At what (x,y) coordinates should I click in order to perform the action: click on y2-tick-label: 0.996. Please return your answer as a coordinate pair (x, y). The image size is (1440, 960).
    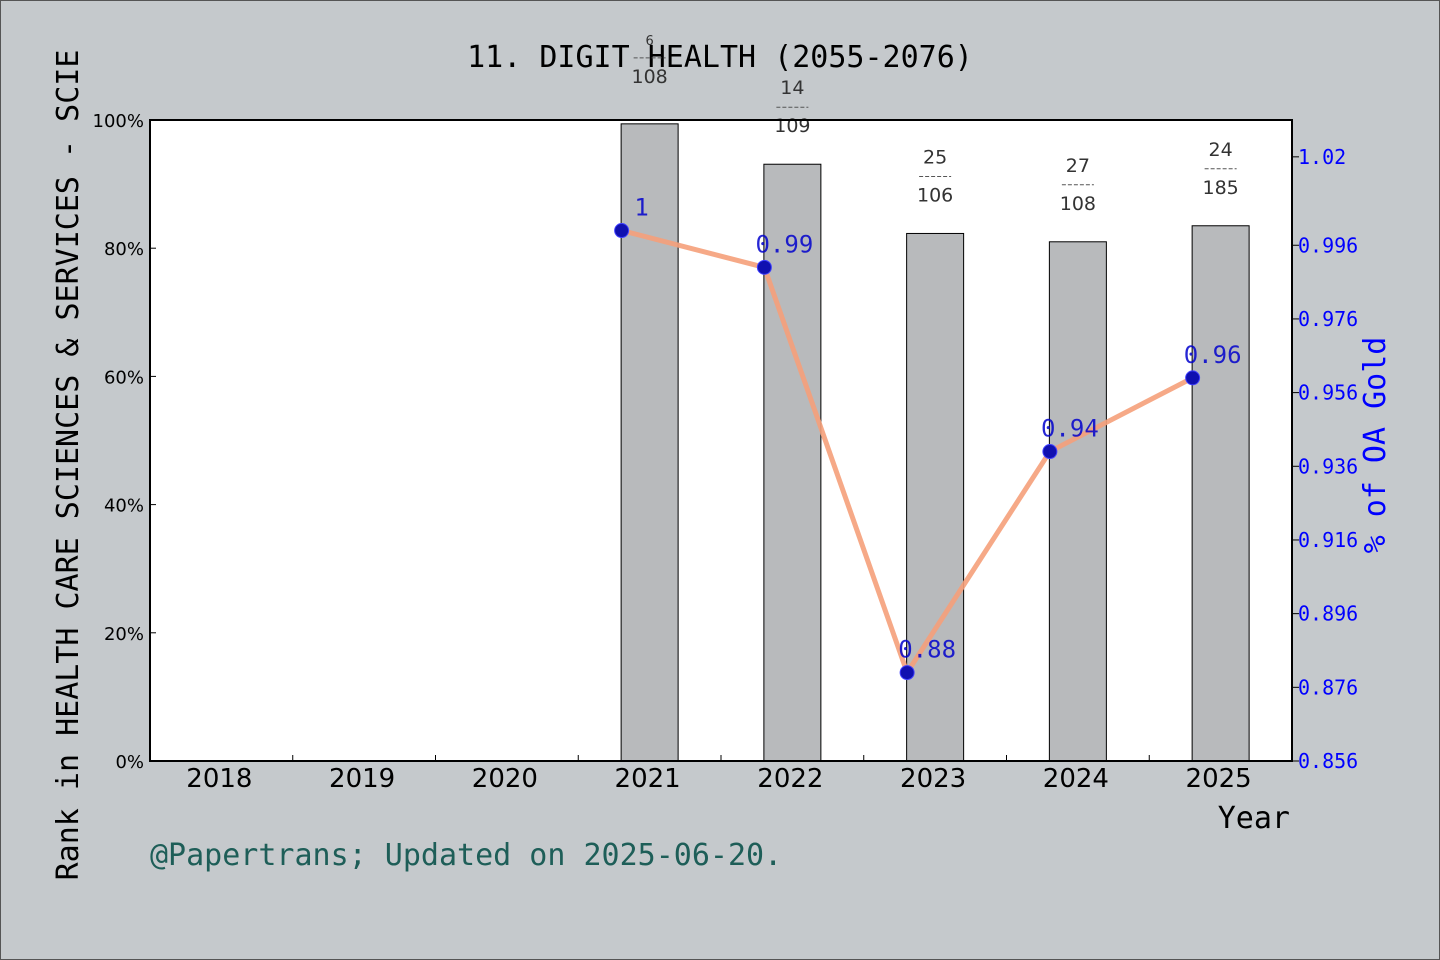
    Looking at the image, I should click on (1328, 245).